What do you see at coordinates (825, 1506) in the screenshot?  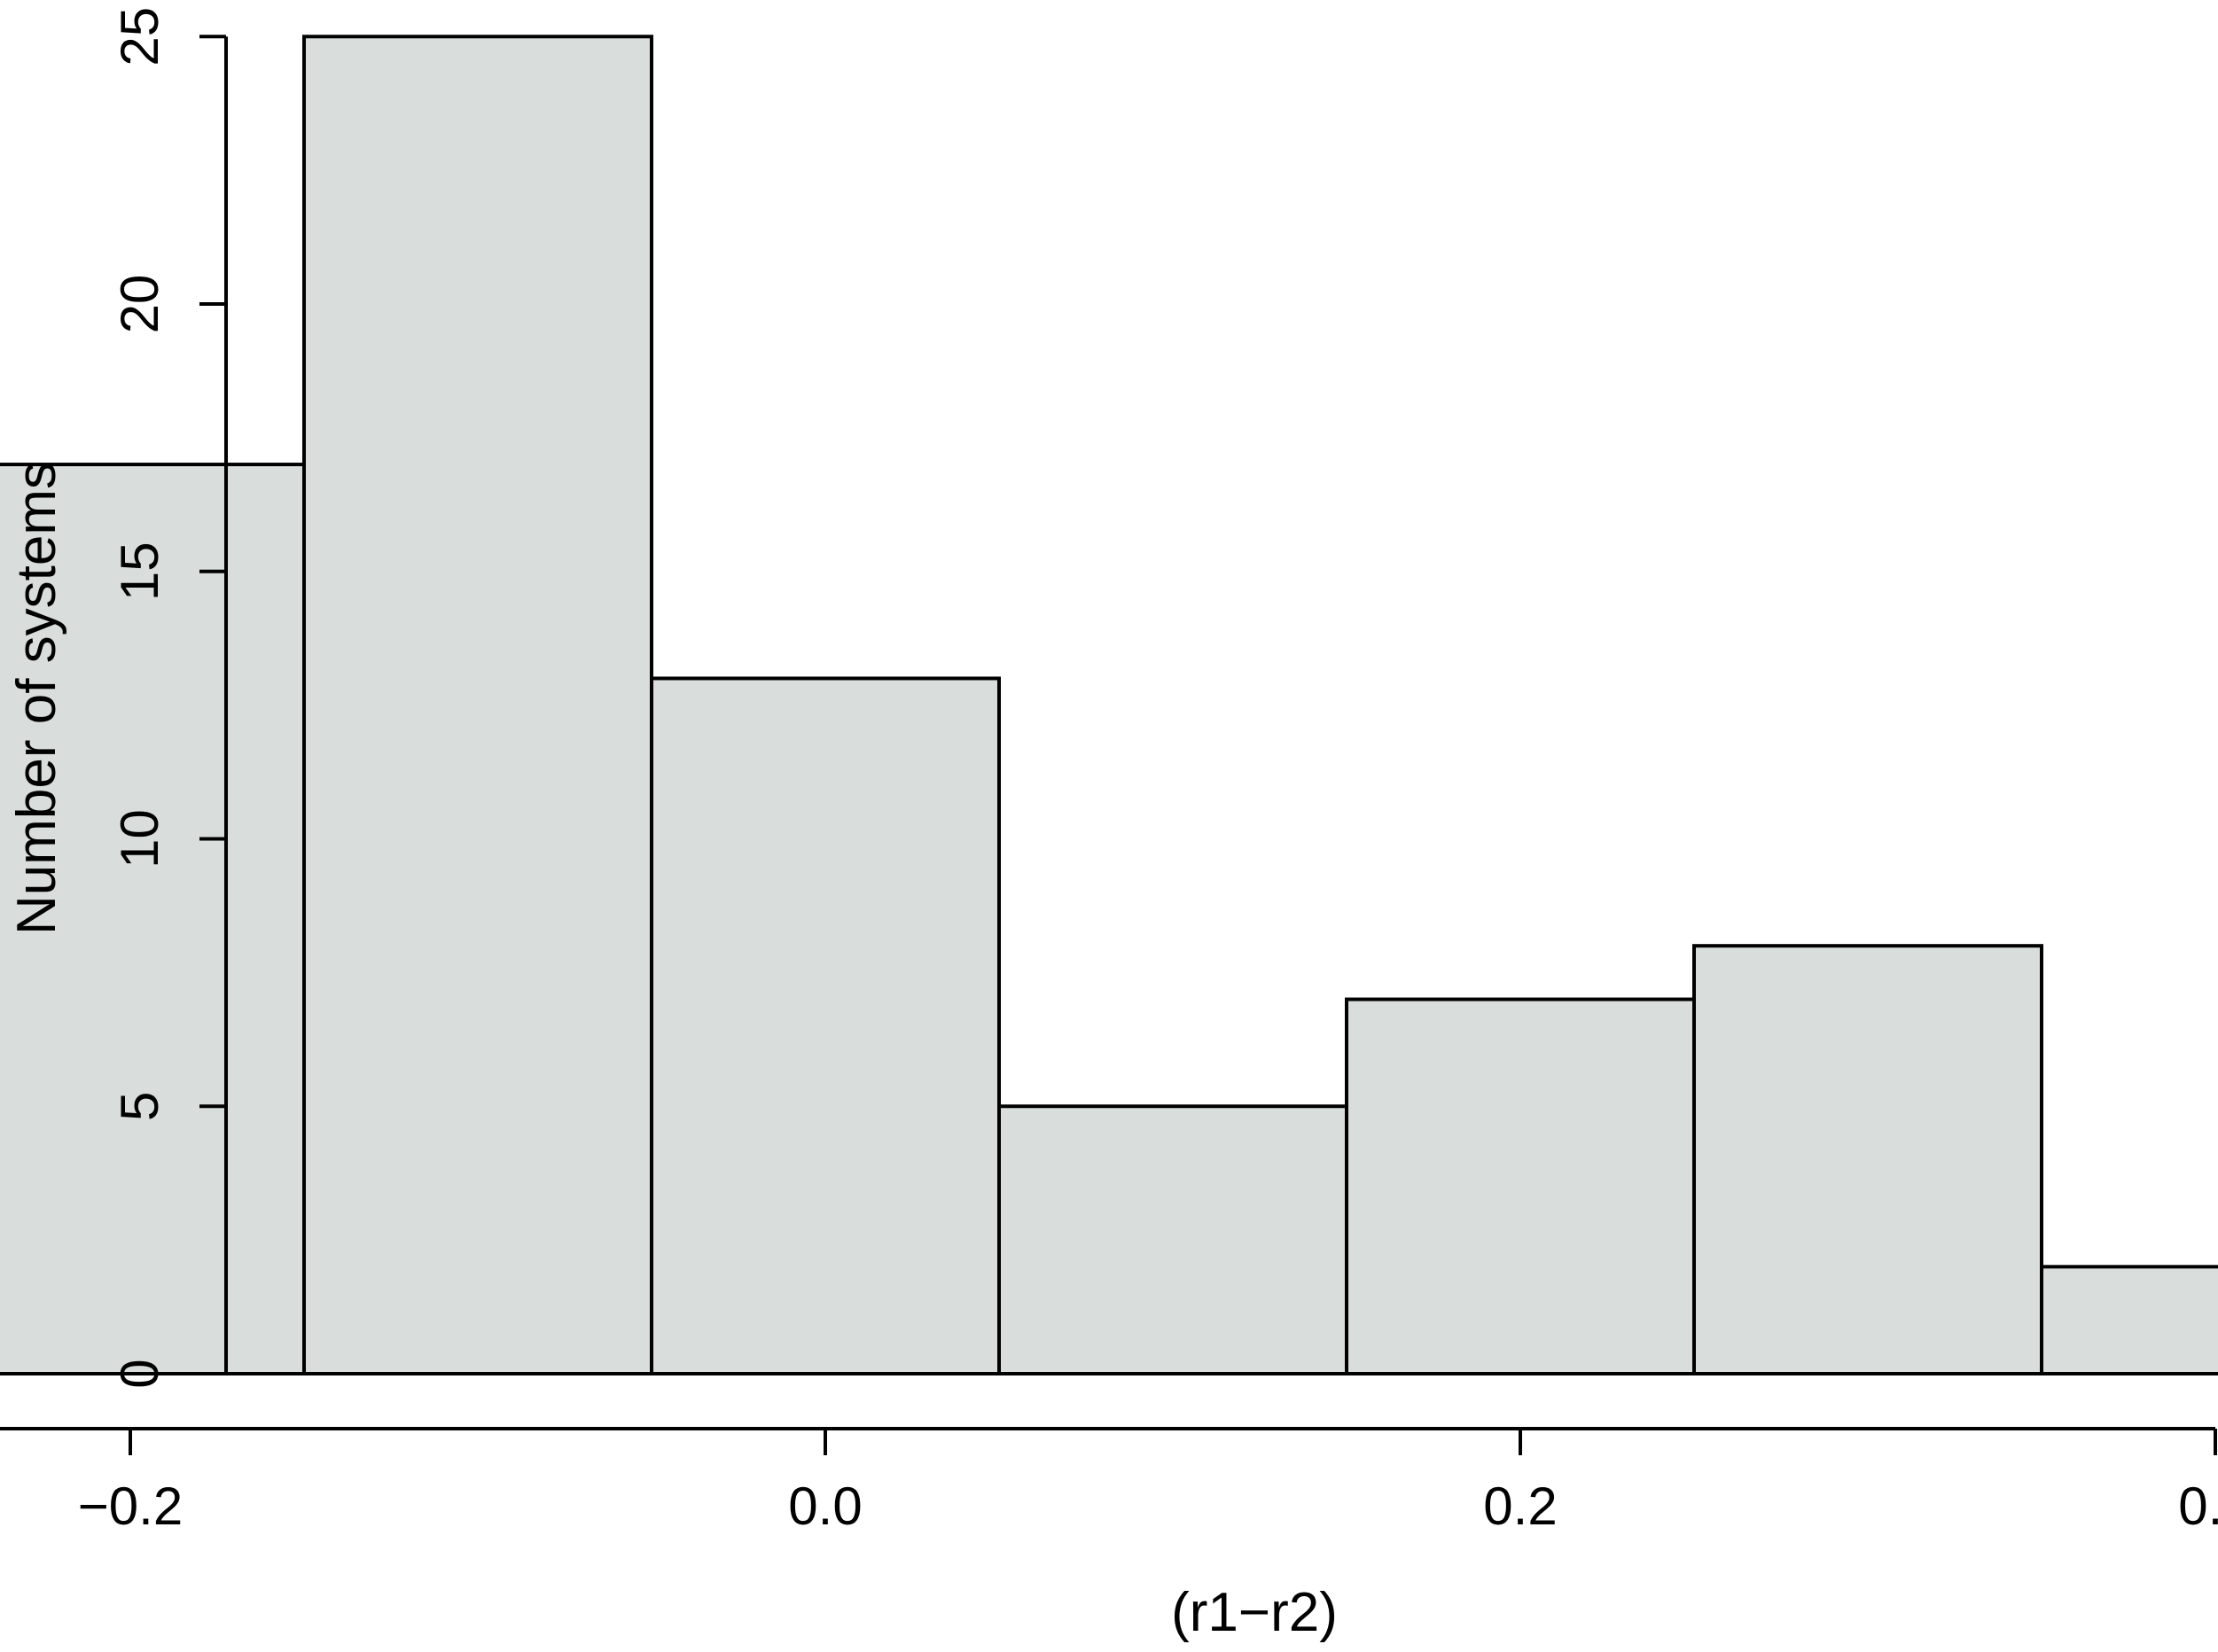 I see `x-tick-label-2: 0.0` at bounding box center [825, 1506].